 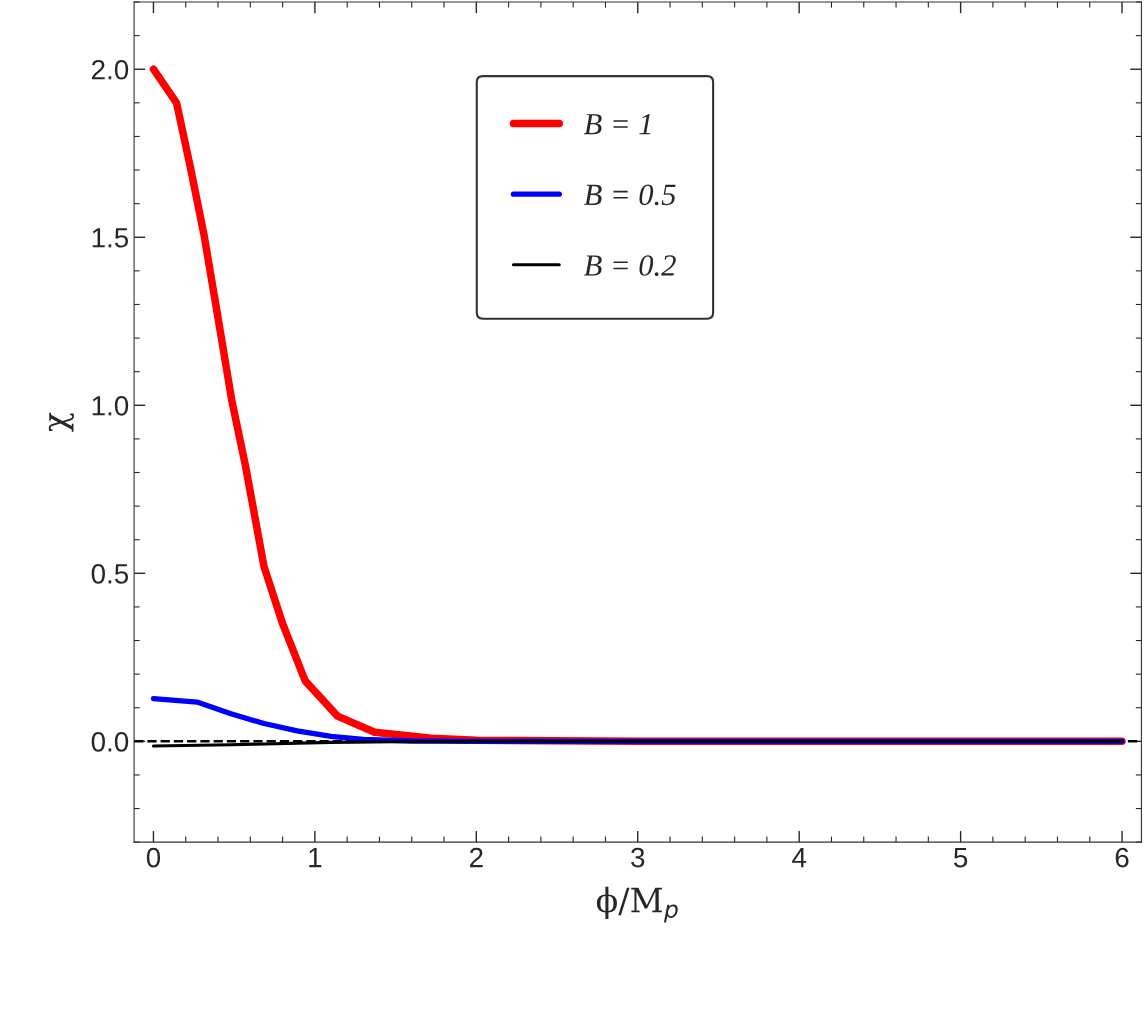 I want to click on legend-label: B = 0.5, so click(x=629, y=195).